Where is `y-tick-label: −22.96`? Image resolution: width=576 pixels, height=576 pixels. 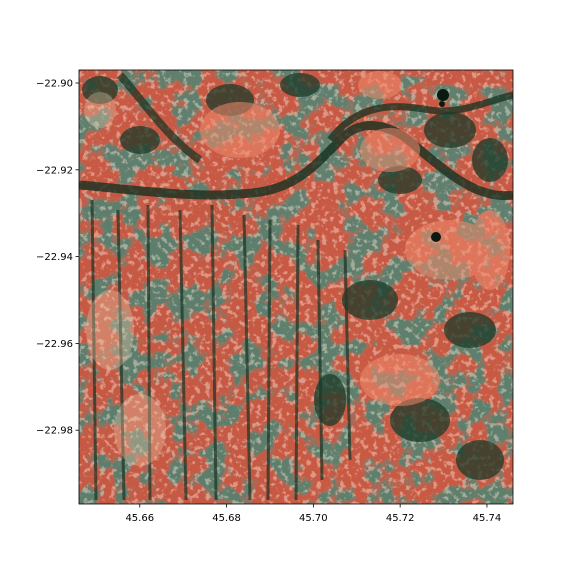
y-tick-label: −22.96 is located at coordinates (54, 344).